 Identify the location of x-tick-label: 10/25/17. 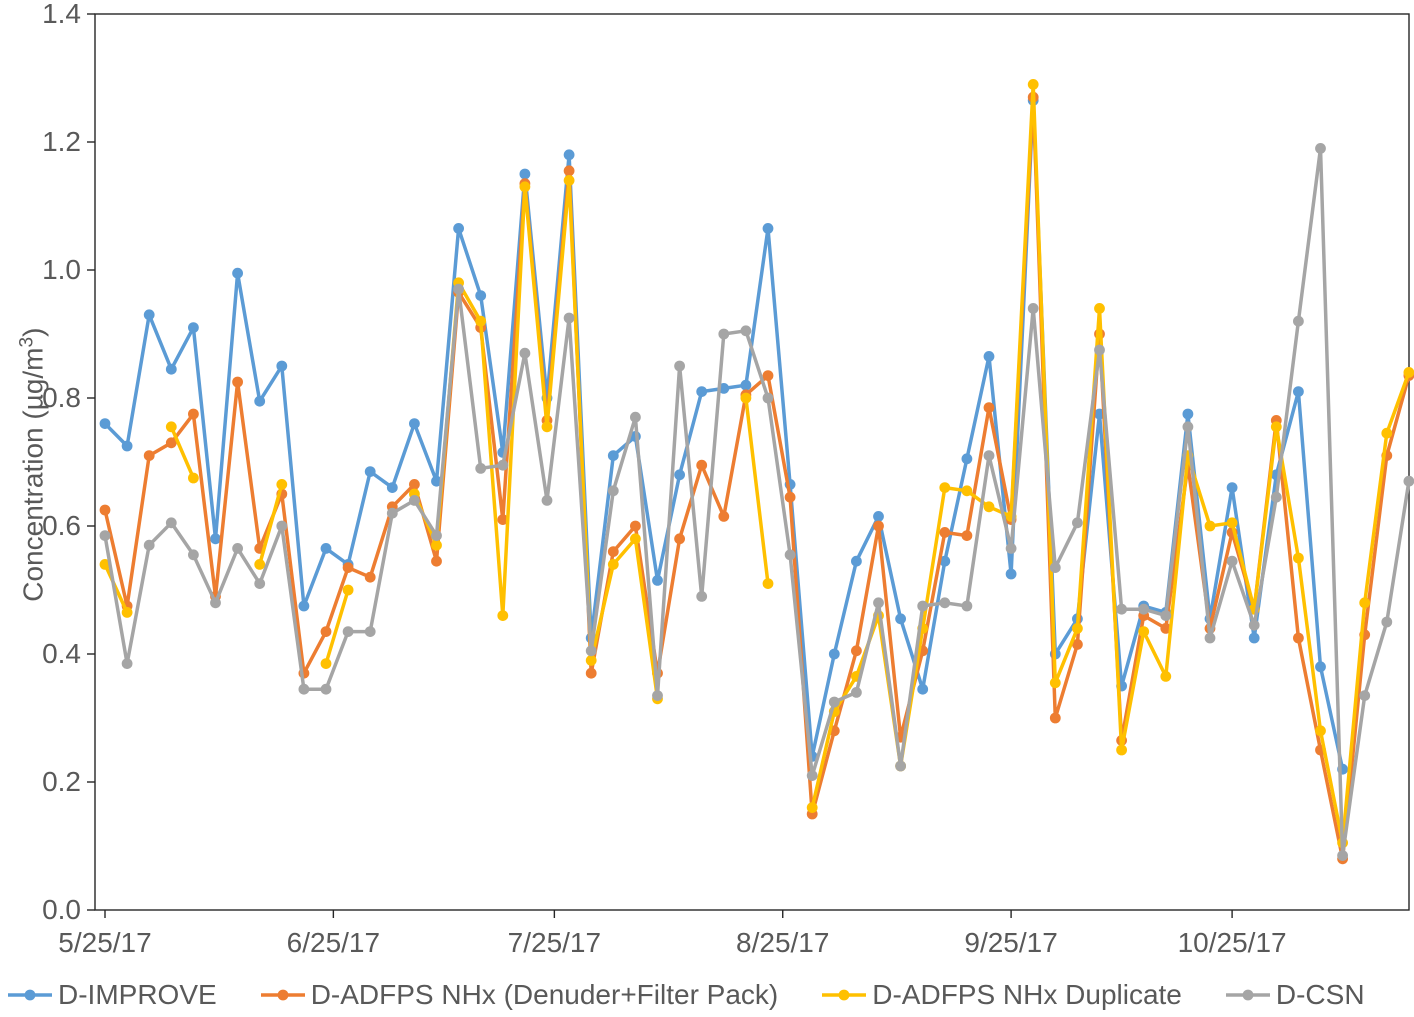
(1232, 942).